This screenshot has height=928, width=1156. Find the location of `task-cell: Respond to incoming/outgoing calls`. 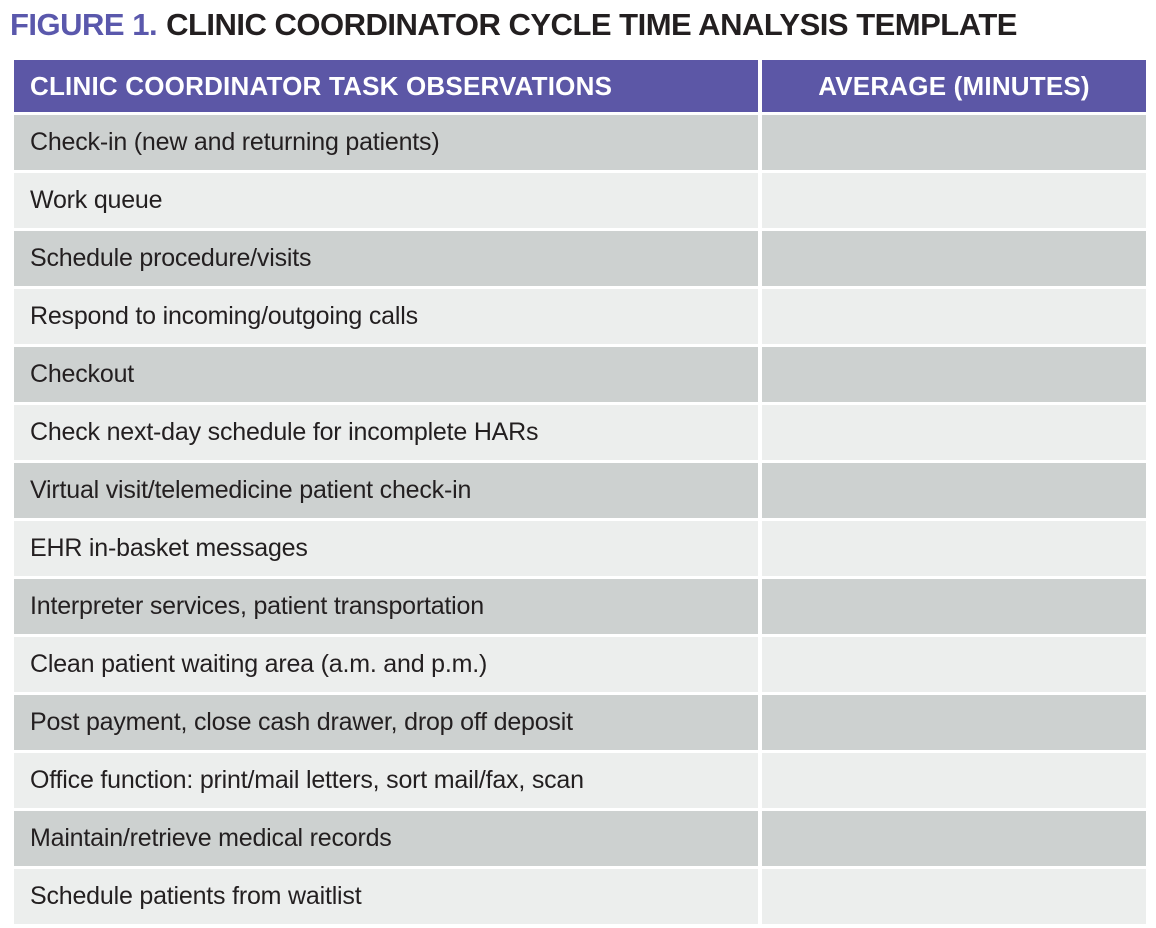

task-cell: Respond to incoming/outgoing calls is located at coordinates (386, 316).